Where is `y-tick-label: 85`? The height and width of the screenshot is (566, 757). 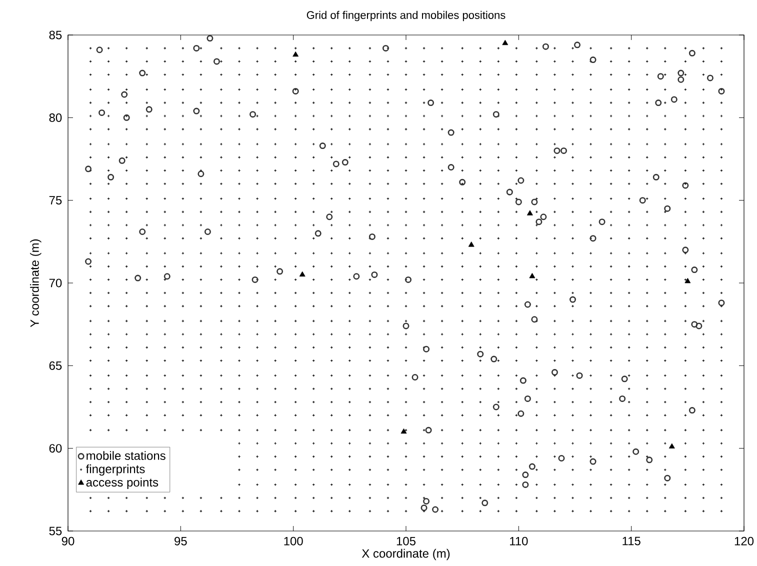 y-tick-label: 85 is located at coordinates (55, 35).